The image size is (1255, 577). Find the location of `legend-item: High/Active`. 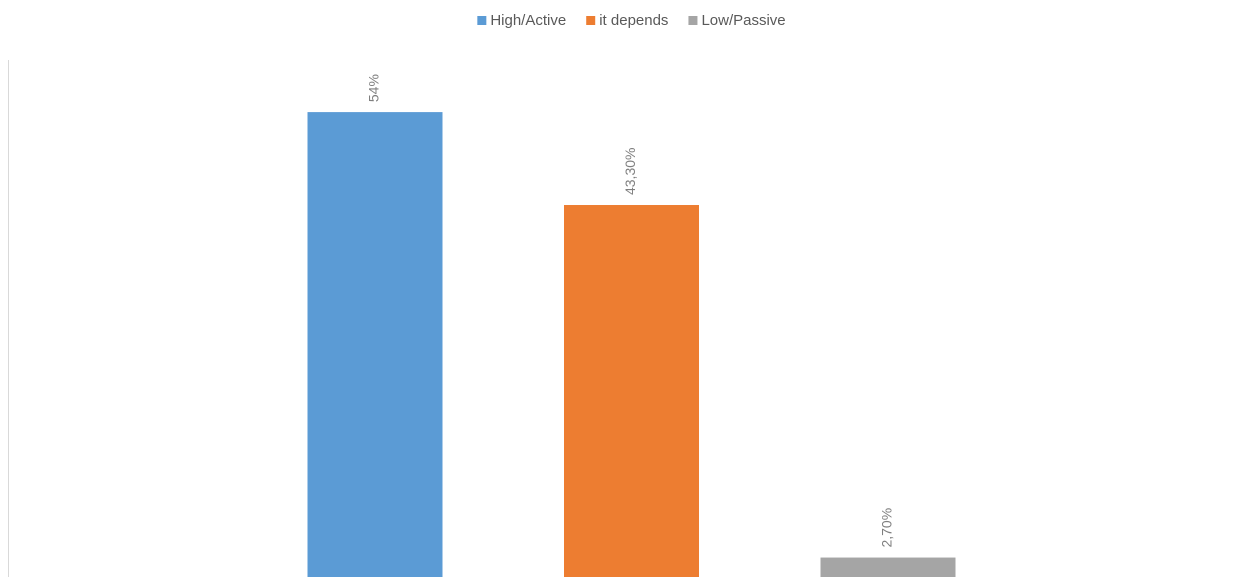

legend-item: High/Active is located at coordinates (521, 20).